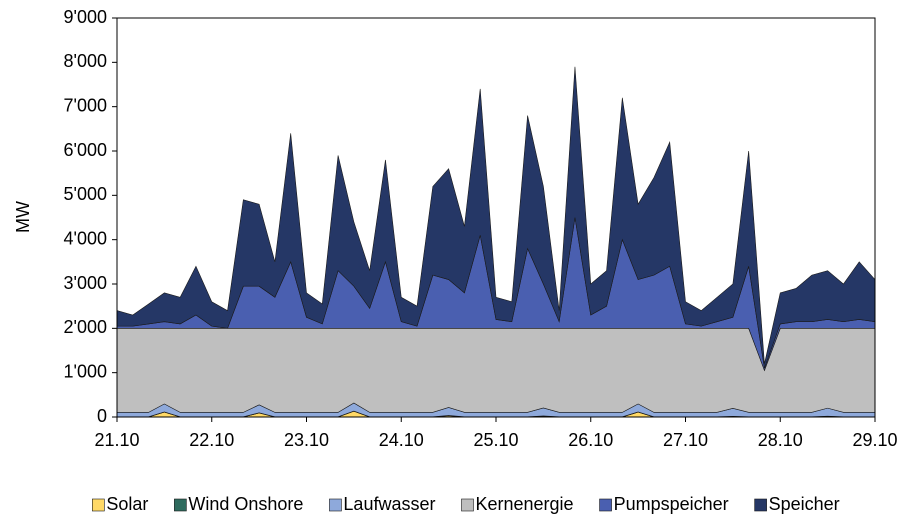 The image size is (904, 519). I want to click on x-tick-label: 28.10, so click(780, 440).